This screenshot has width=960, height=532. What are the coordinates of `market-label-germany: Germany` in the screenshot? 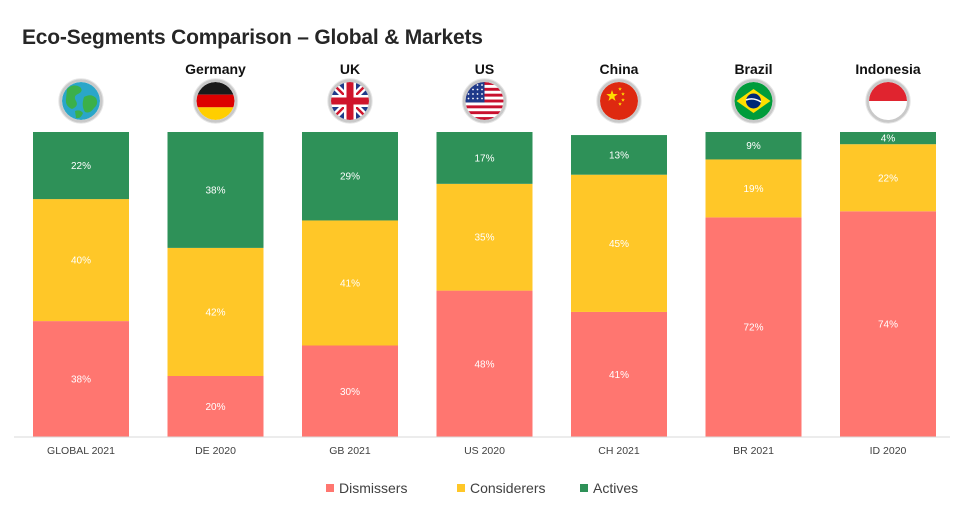 It's located at (215, 69).